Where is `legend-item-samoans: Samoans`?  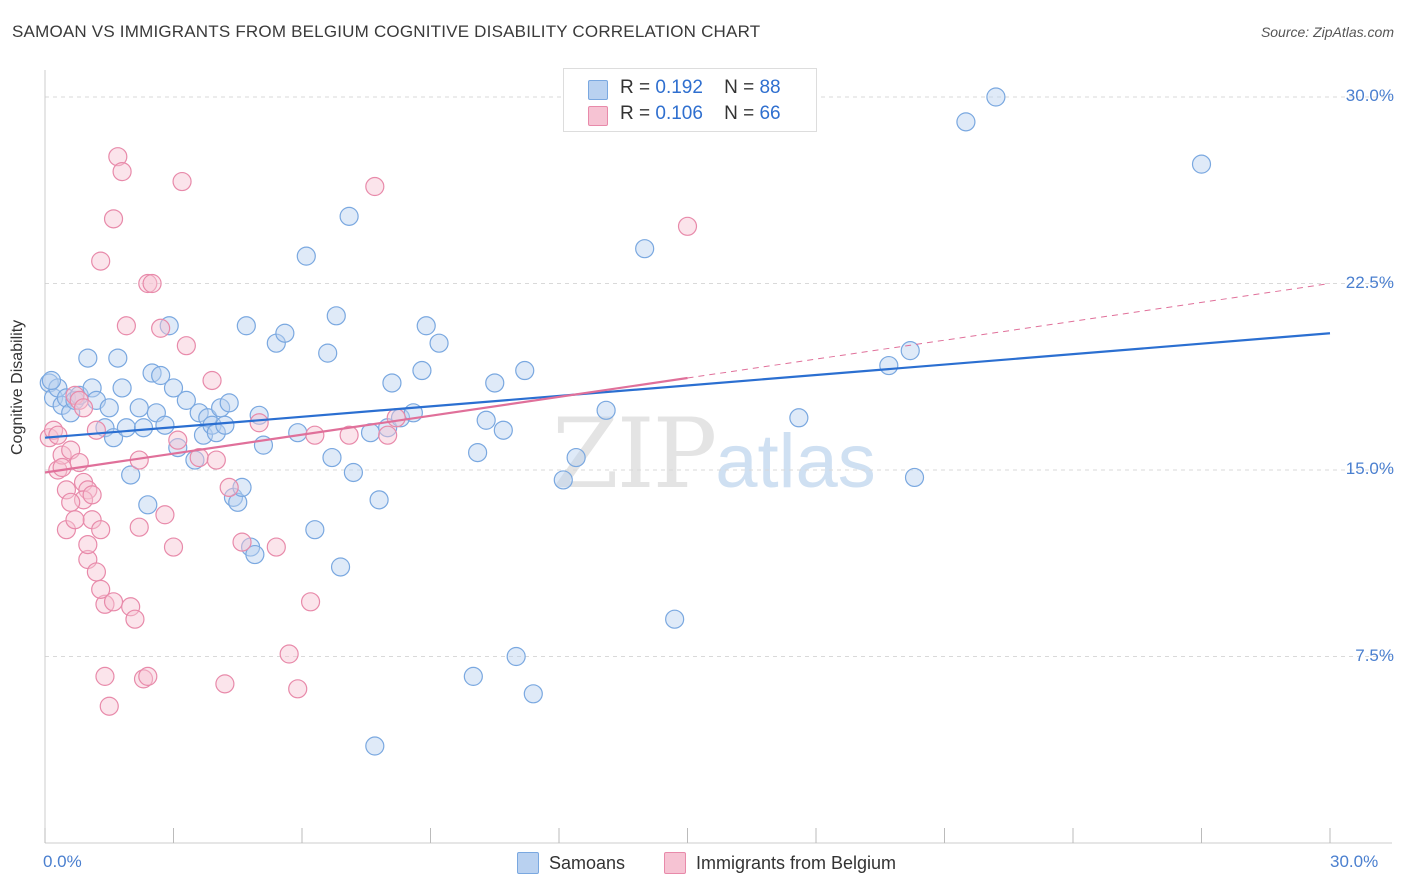
legend-item-samoans: Samoans is located at coordinates (571, 863).